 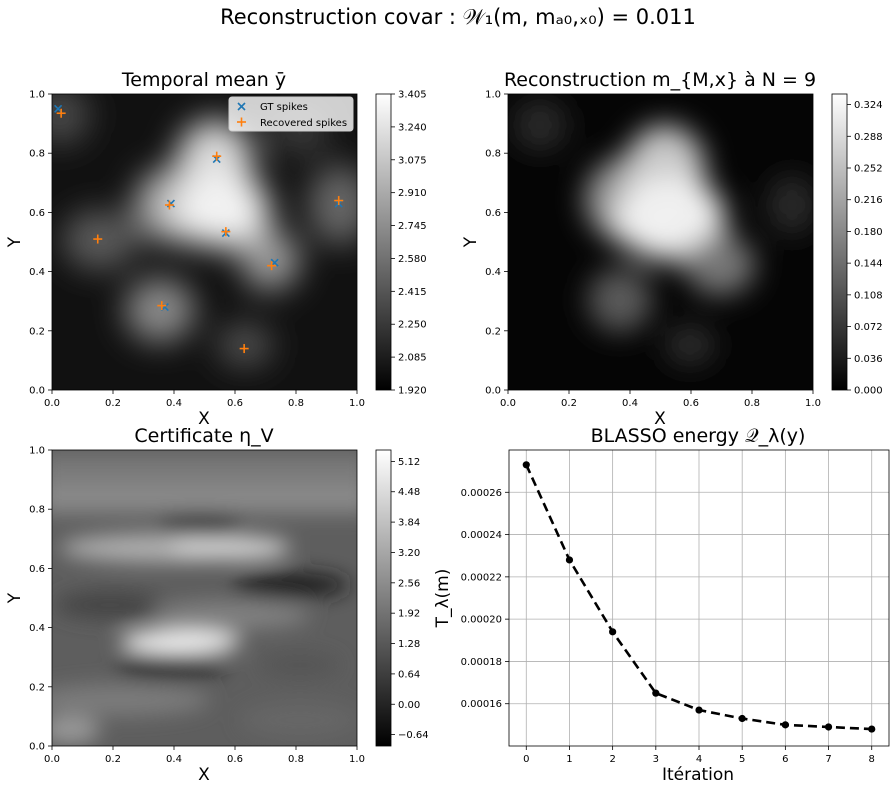 What do you see at coordinates (412, 358) in the screenshot?
I see `colorbar-tick-label: 2.085` at bounding box center [412, 358].